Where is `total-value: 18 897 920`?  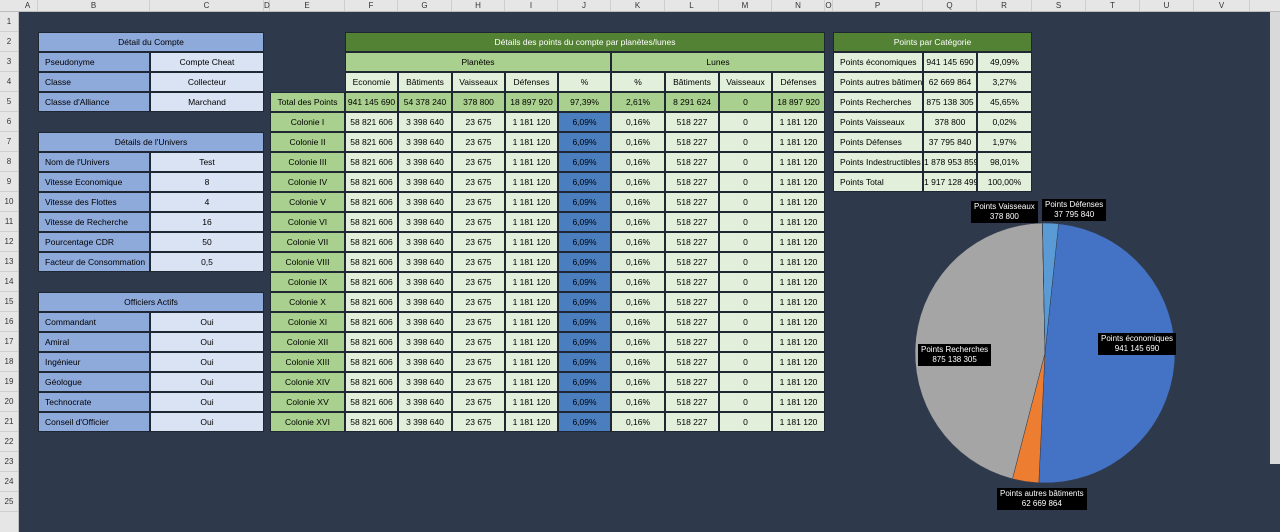
total-value: 18 897 920 is located at coordinates (531, 102).